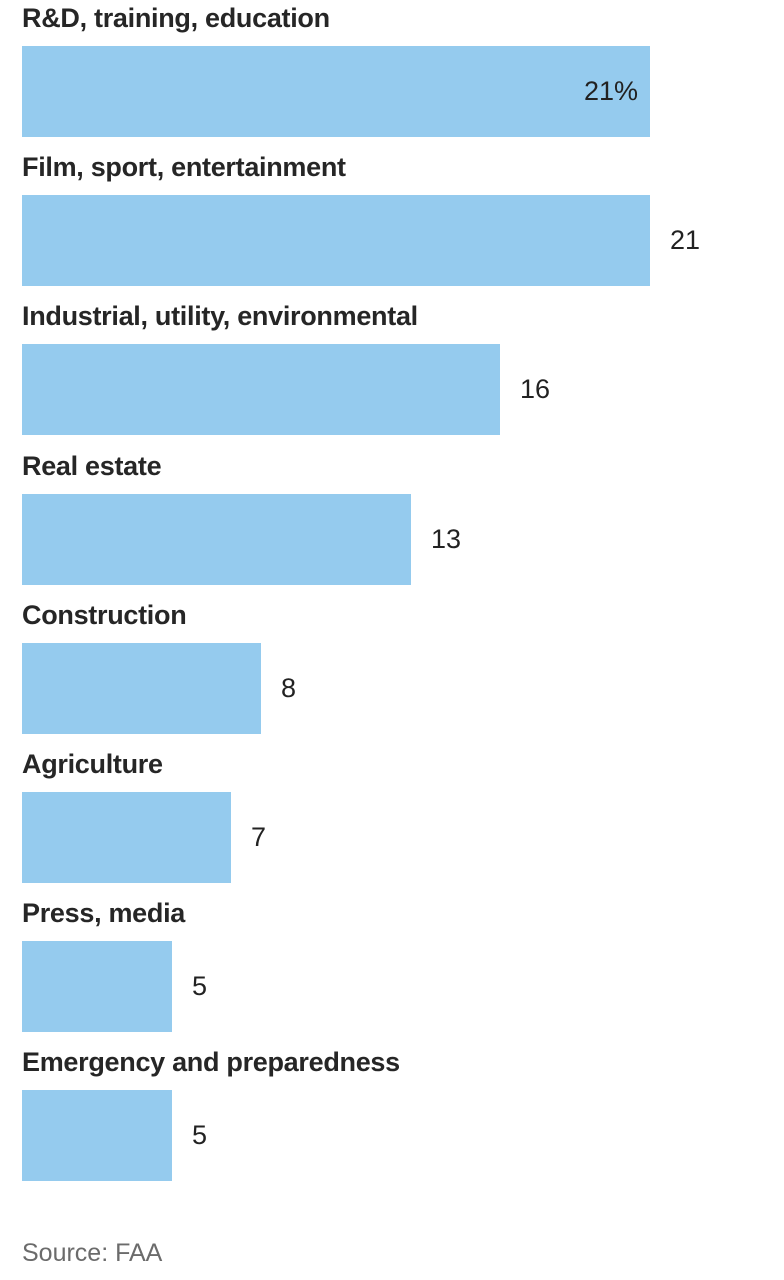 The height and width of the screenshot is (1280, 784). I want to click on chart-row: Press, media 5, so click(392, 971).